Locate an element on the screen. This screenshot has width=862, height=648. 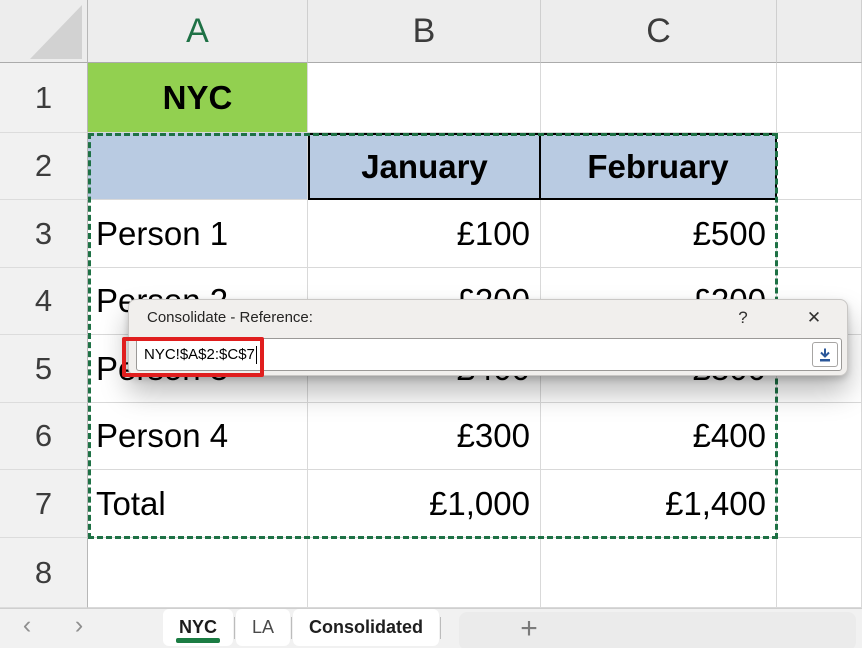
cell-d6 is located at coordinates (819, 436).